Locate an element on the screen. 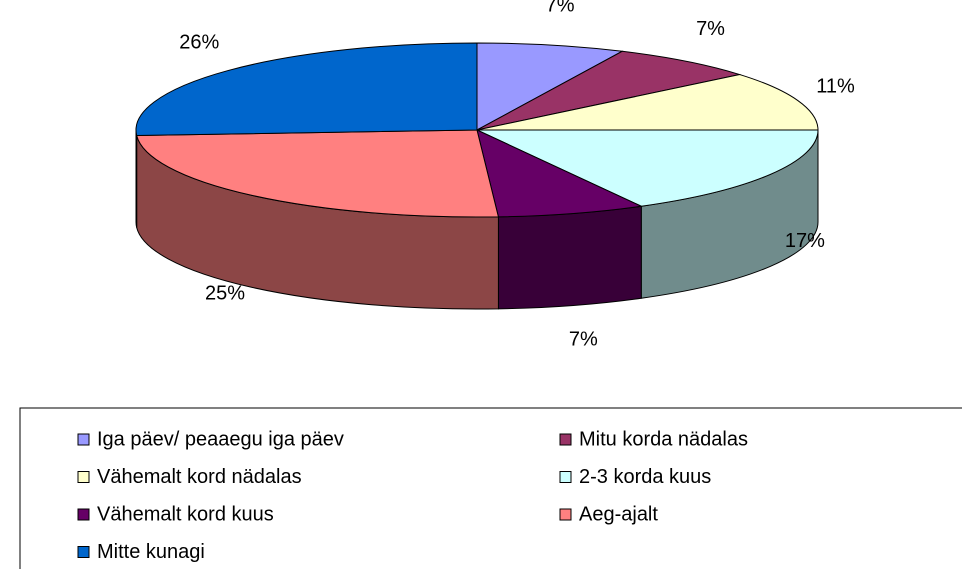 The image size is (962, 569). data-label: 11% is located at coordinates (835, 86).